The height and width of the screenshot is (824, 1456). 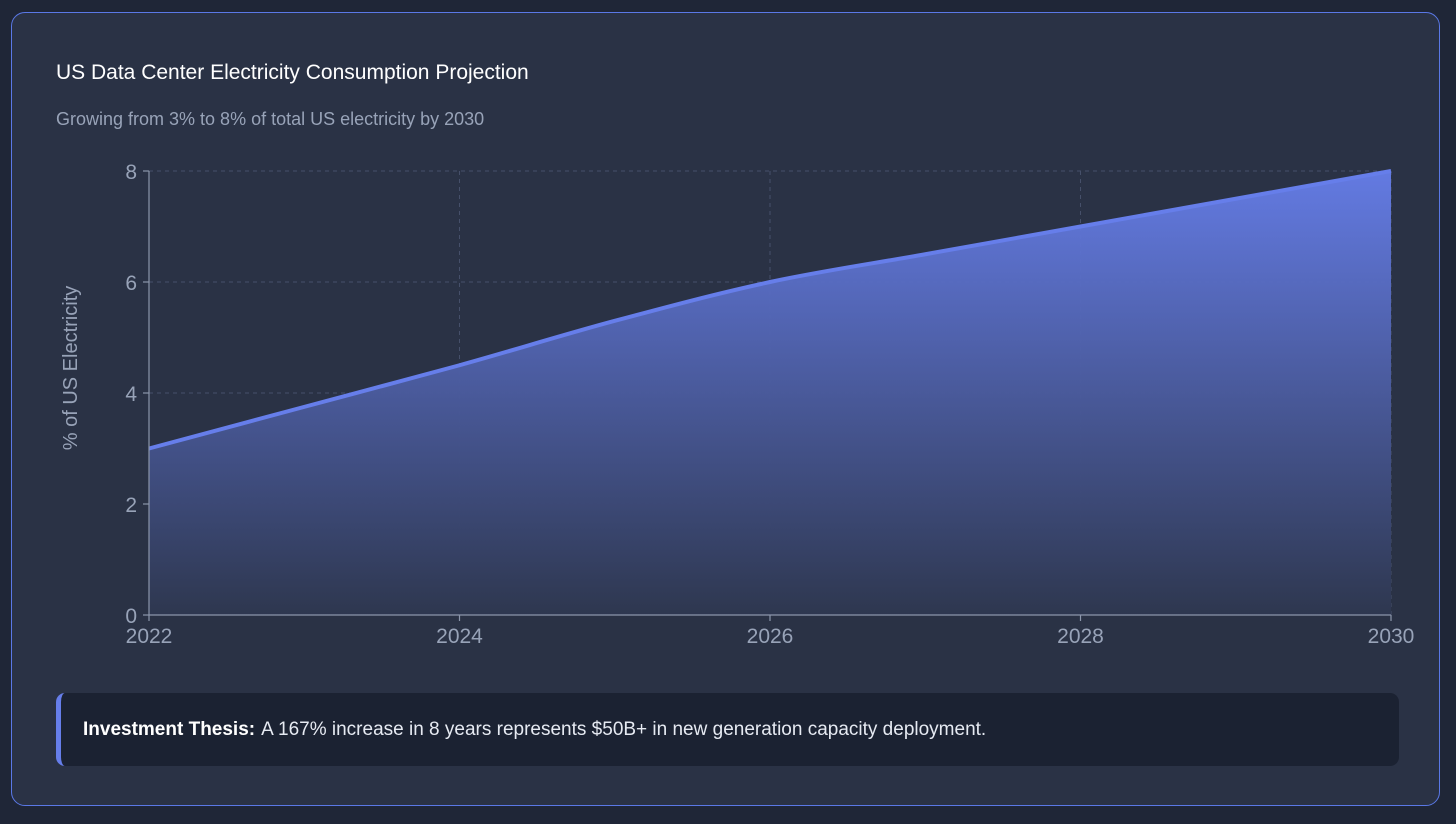 I want to click on y-tick-label: 2, so click(x=131, y=505).